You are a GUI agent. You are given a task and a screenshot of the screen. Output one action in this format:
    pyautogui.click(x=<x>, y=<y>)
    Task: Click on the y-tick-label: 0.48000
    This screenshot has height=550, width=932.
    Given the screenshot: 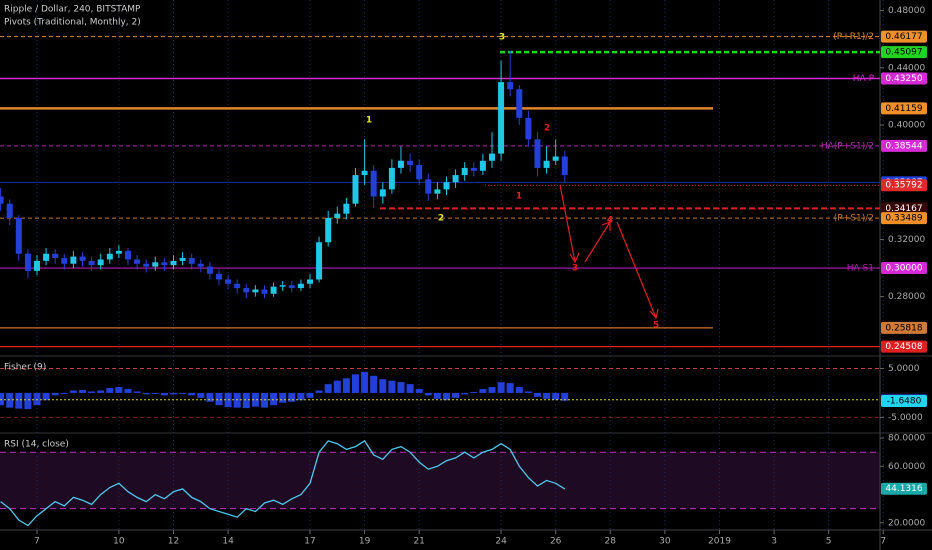 What is the action you would take?
    pyautogui.click(x=906, y=11)
    